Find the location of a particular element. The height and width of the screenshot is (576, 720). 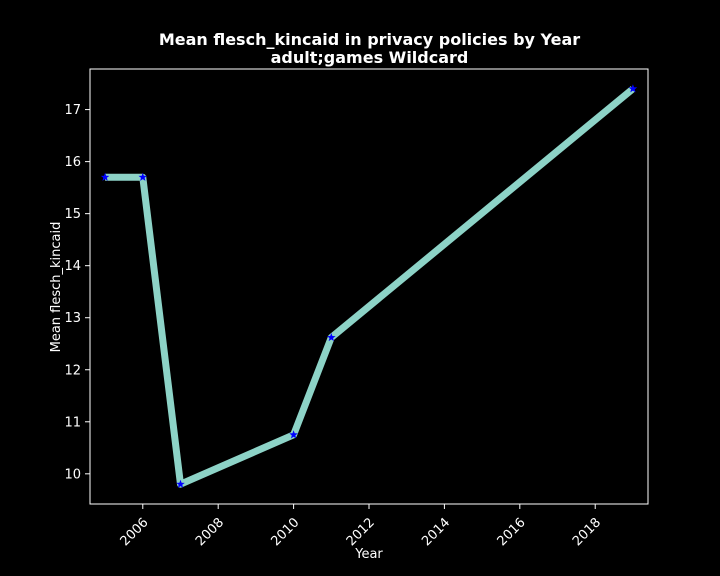

y-tick-label: 16 is located at coordinates (72, 162).